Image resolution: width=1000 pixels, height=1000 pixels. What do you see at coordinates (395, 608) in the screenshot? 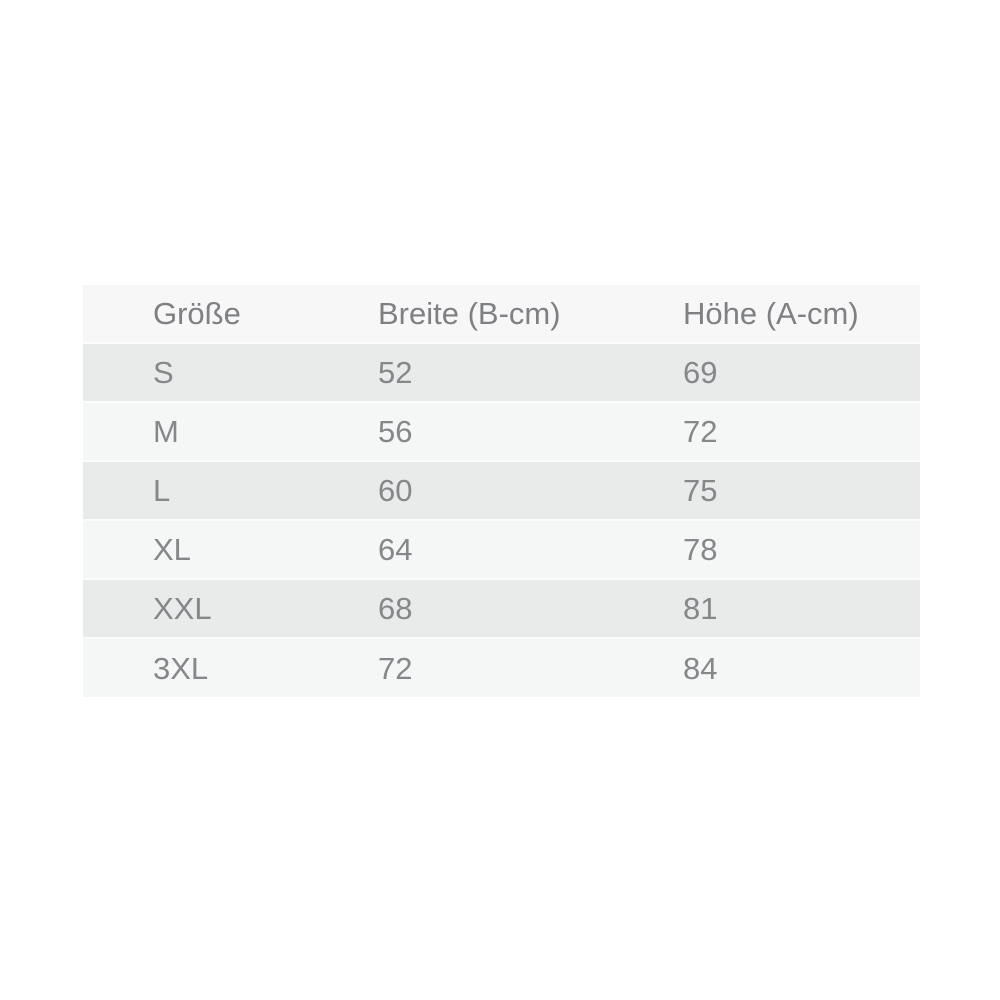
I see `width-cell: 68` at bounding box center [395, 608].